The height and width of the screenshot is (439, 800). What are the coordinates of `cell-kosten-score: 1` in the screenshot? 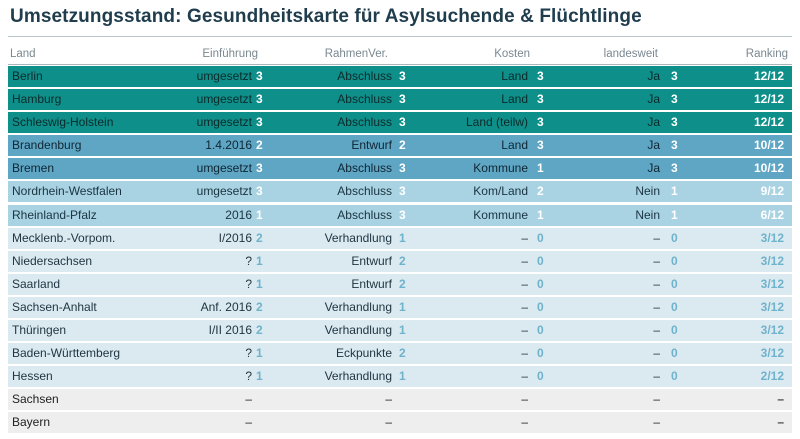 It's located at (540, 168).